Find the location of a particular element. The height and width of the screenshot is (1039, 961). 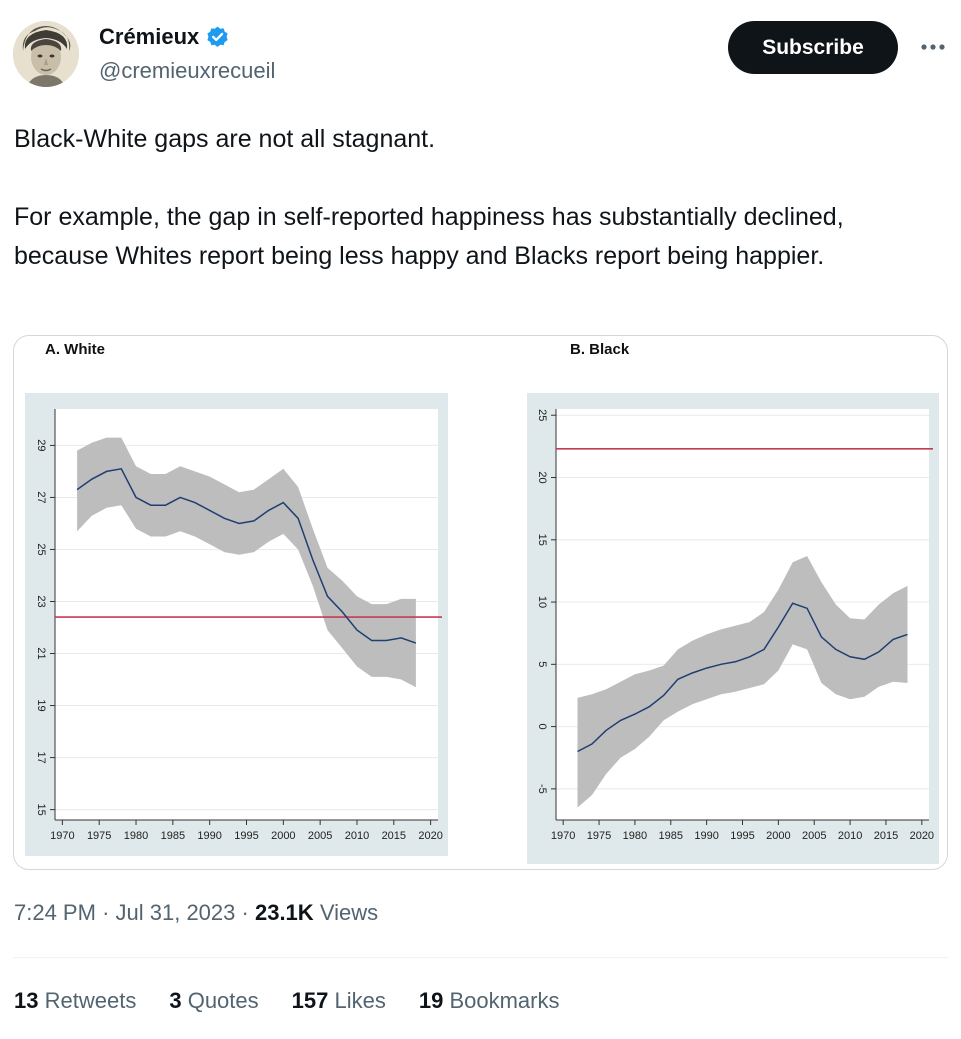

y-tick-label: 17 is located at coordinates (41, 757).